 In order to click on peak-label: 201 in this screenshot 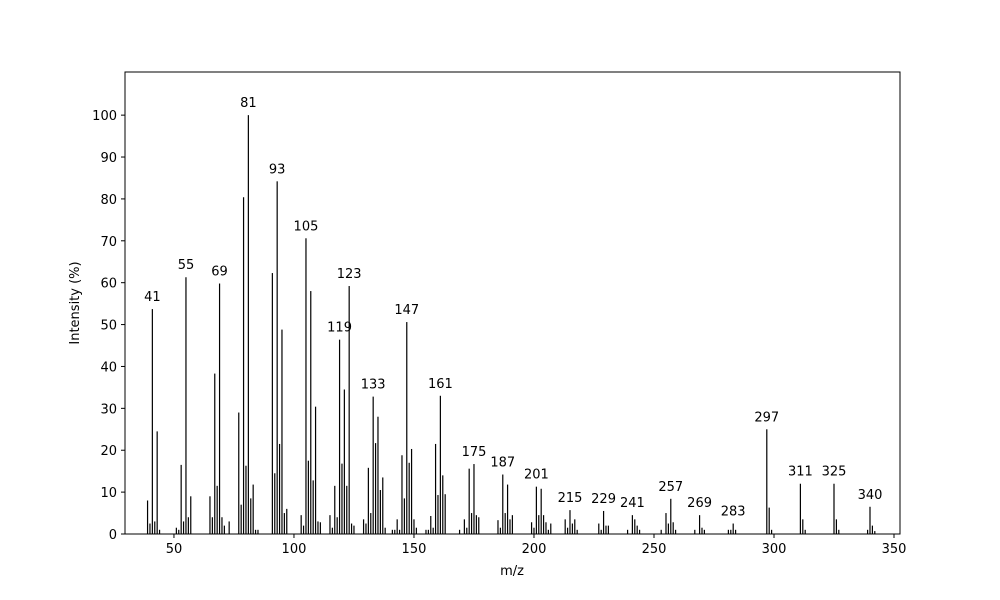, I will do `click(536, 475)`.